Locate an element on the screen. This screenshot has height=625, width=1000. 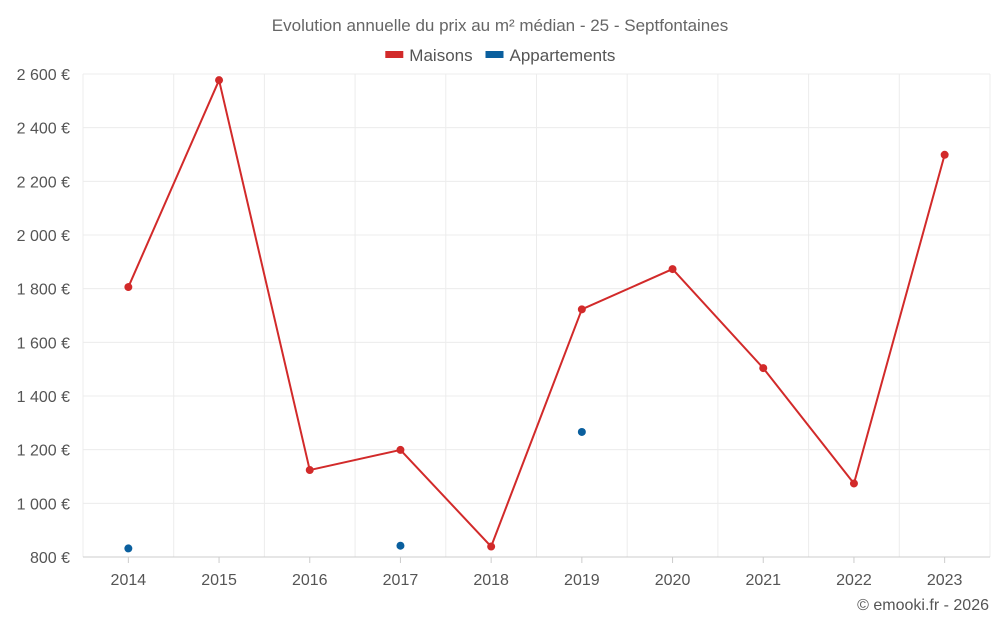
y-tick-label: 2 400 € is located at coordinates (43, 129).